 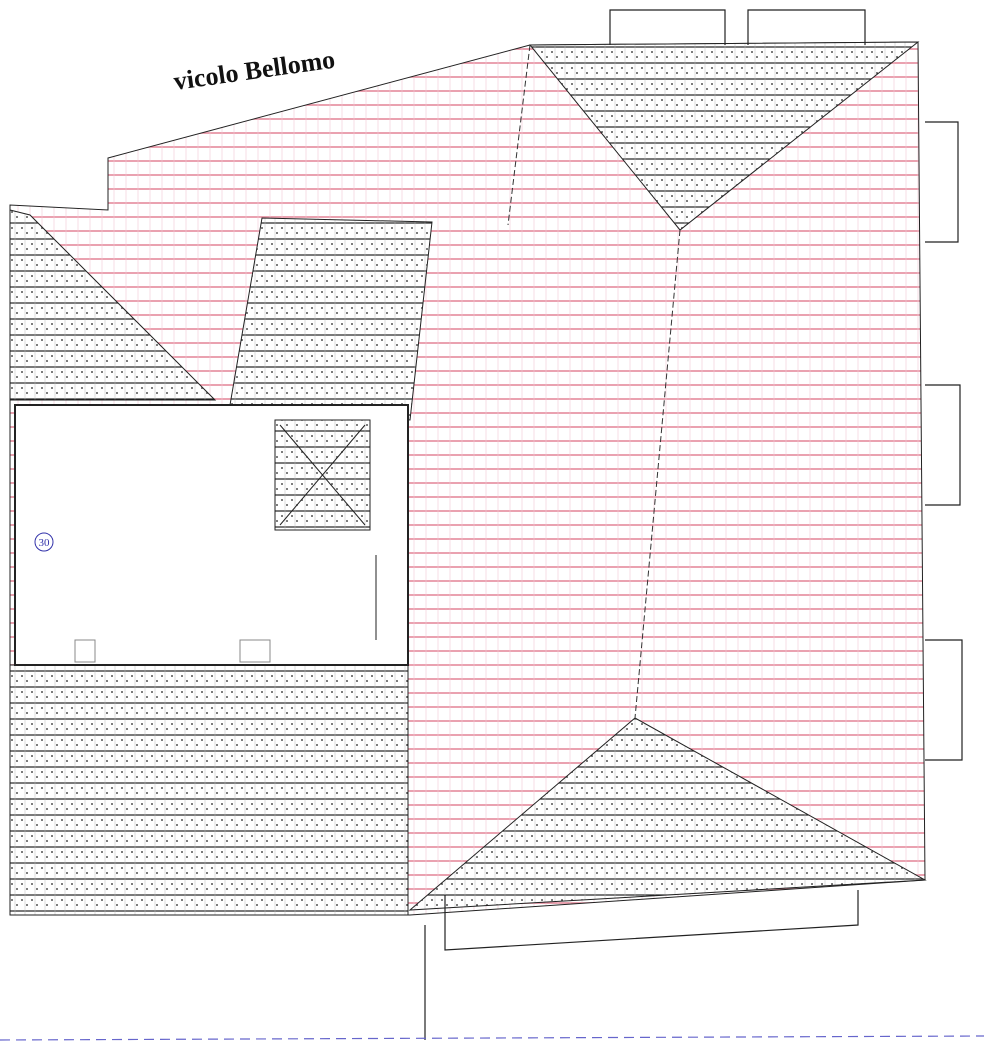 I want to click on ridges, so click(x=594, y=381).